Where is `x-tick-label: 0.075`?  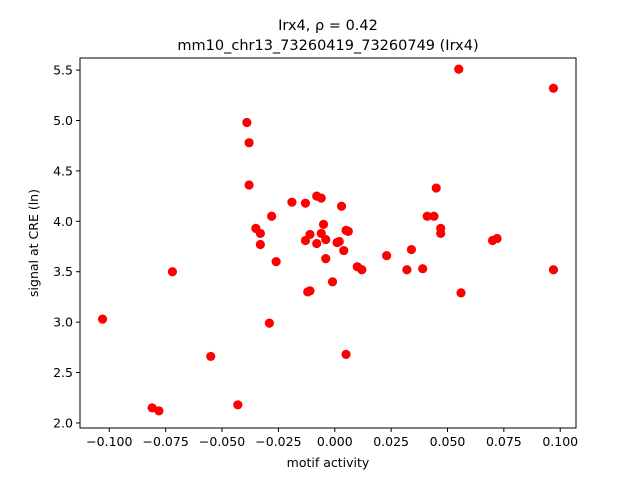
x-tick-label: 0.075 is located at coordinates (504, 441).